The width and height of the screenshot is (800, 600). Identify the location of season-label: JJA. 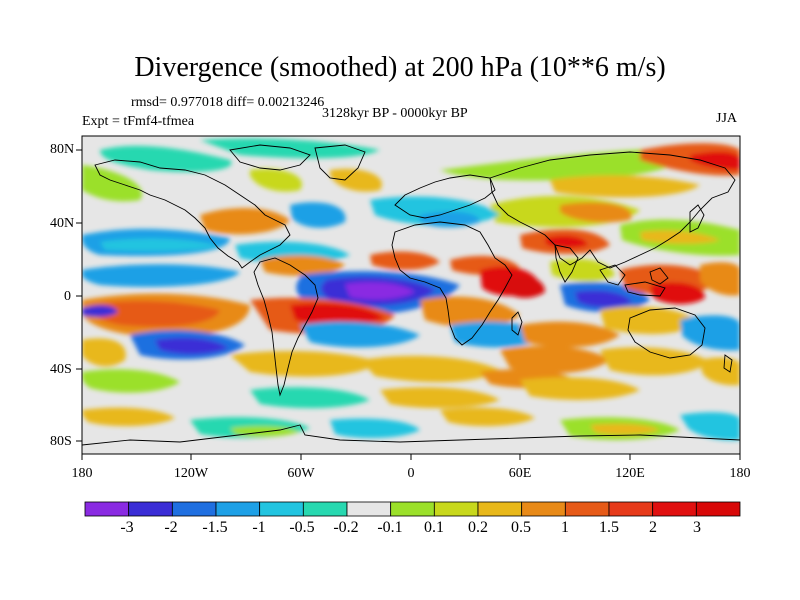
(727, 118).